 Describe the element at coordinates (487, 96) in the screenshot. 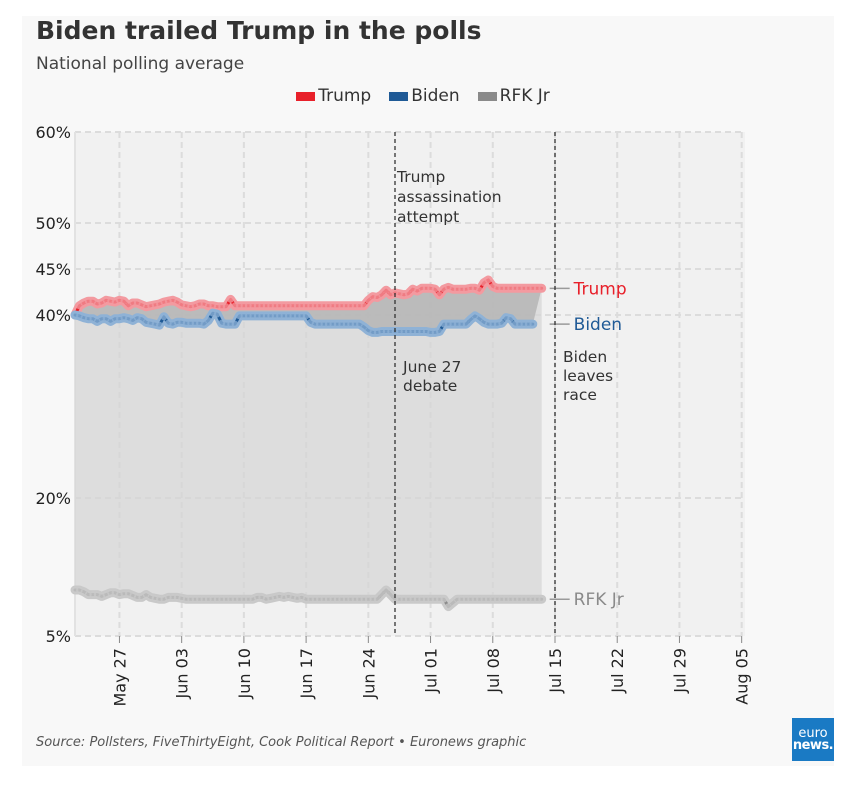

I see `legend-swatch-rfk` at that location.